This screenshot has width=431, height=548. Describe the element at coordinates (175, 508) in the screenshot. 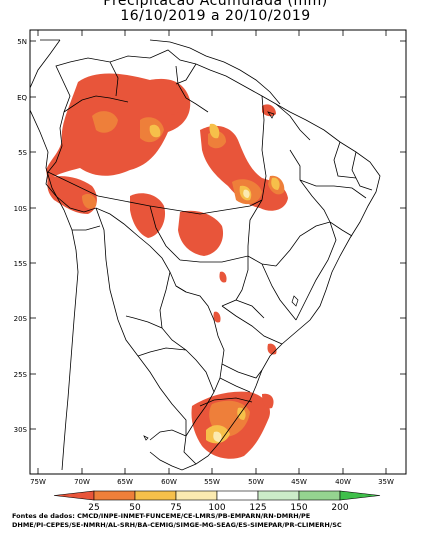

I see `legend-value: 75` at that location.